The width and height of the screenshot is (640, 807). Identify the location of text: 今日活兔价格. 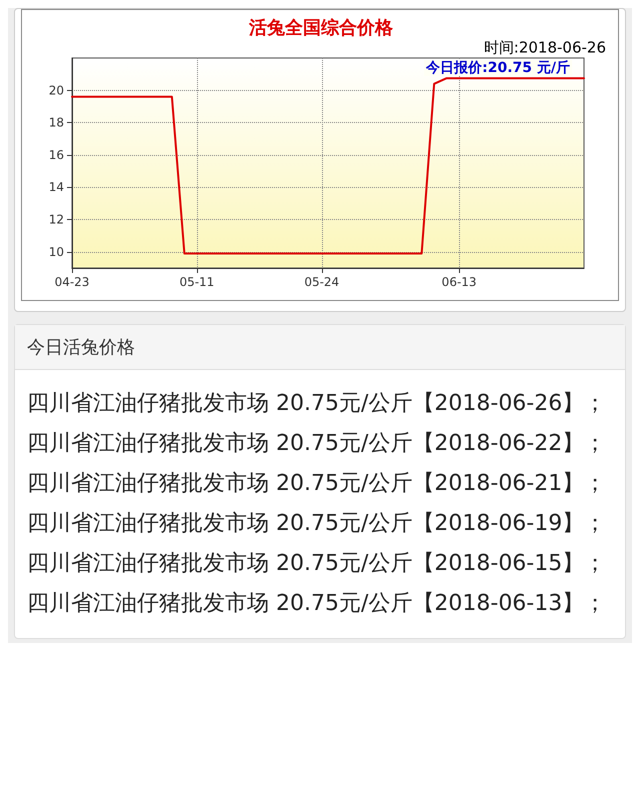
(320, 347).